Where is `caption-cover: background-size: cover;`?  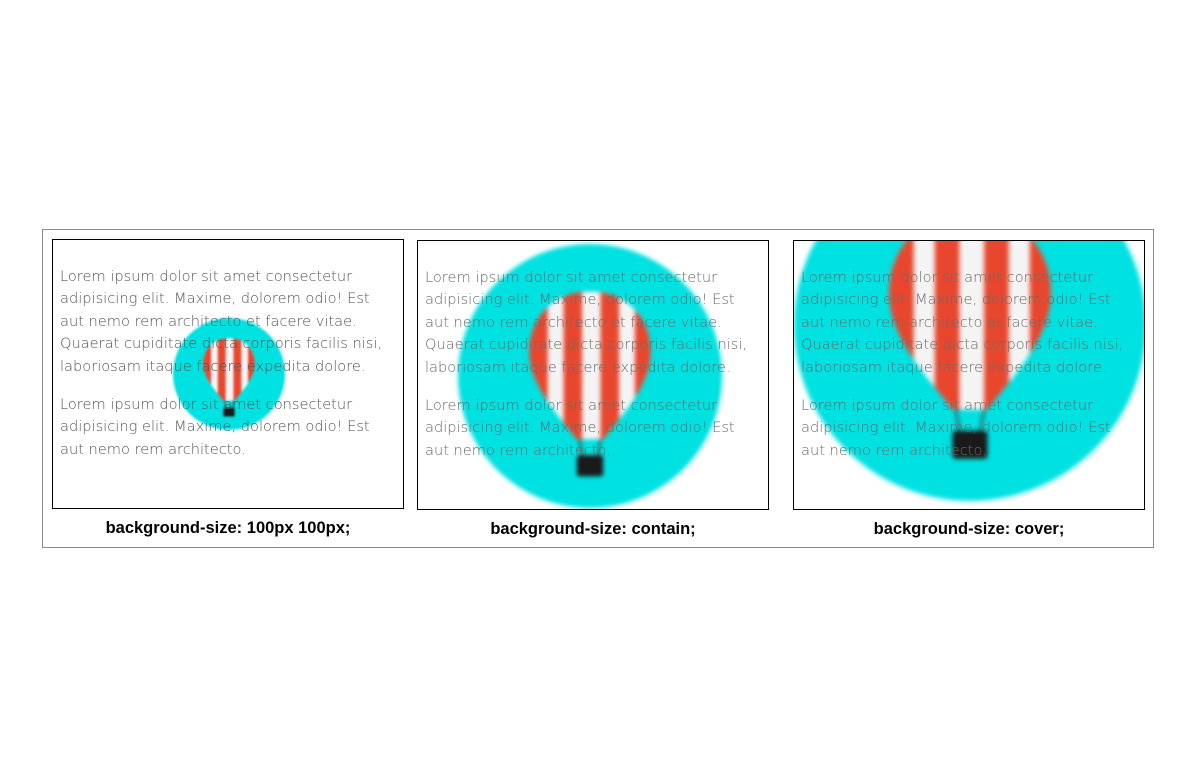 caption-cover: background-size: cover; is located at coordinates (969, 529).